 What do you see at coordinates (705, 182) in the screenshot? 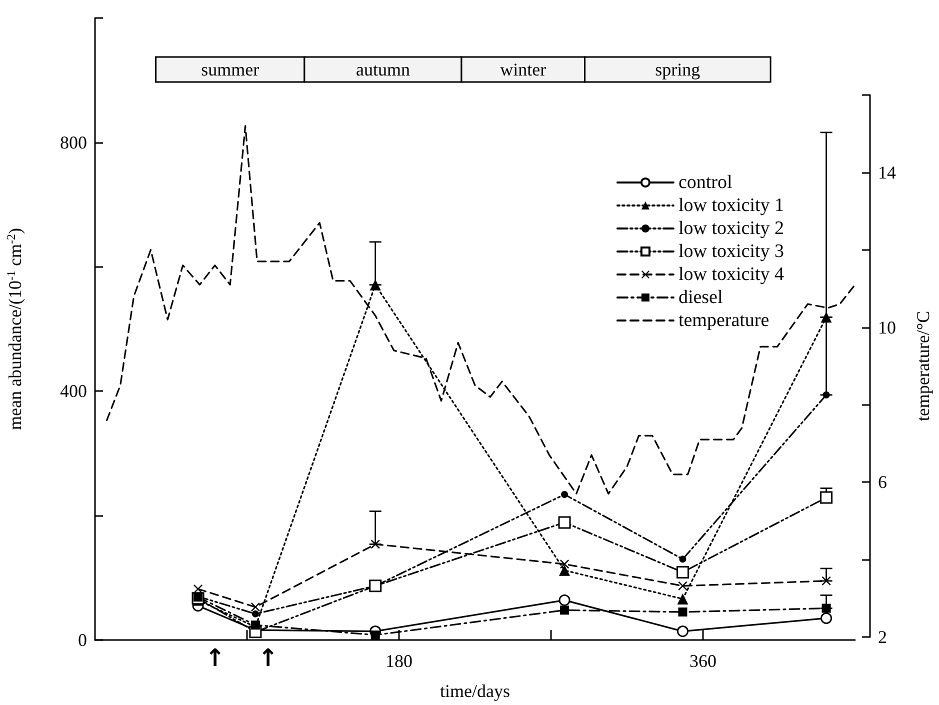
I see `legend-label: control` at bounding box center [705, 182].